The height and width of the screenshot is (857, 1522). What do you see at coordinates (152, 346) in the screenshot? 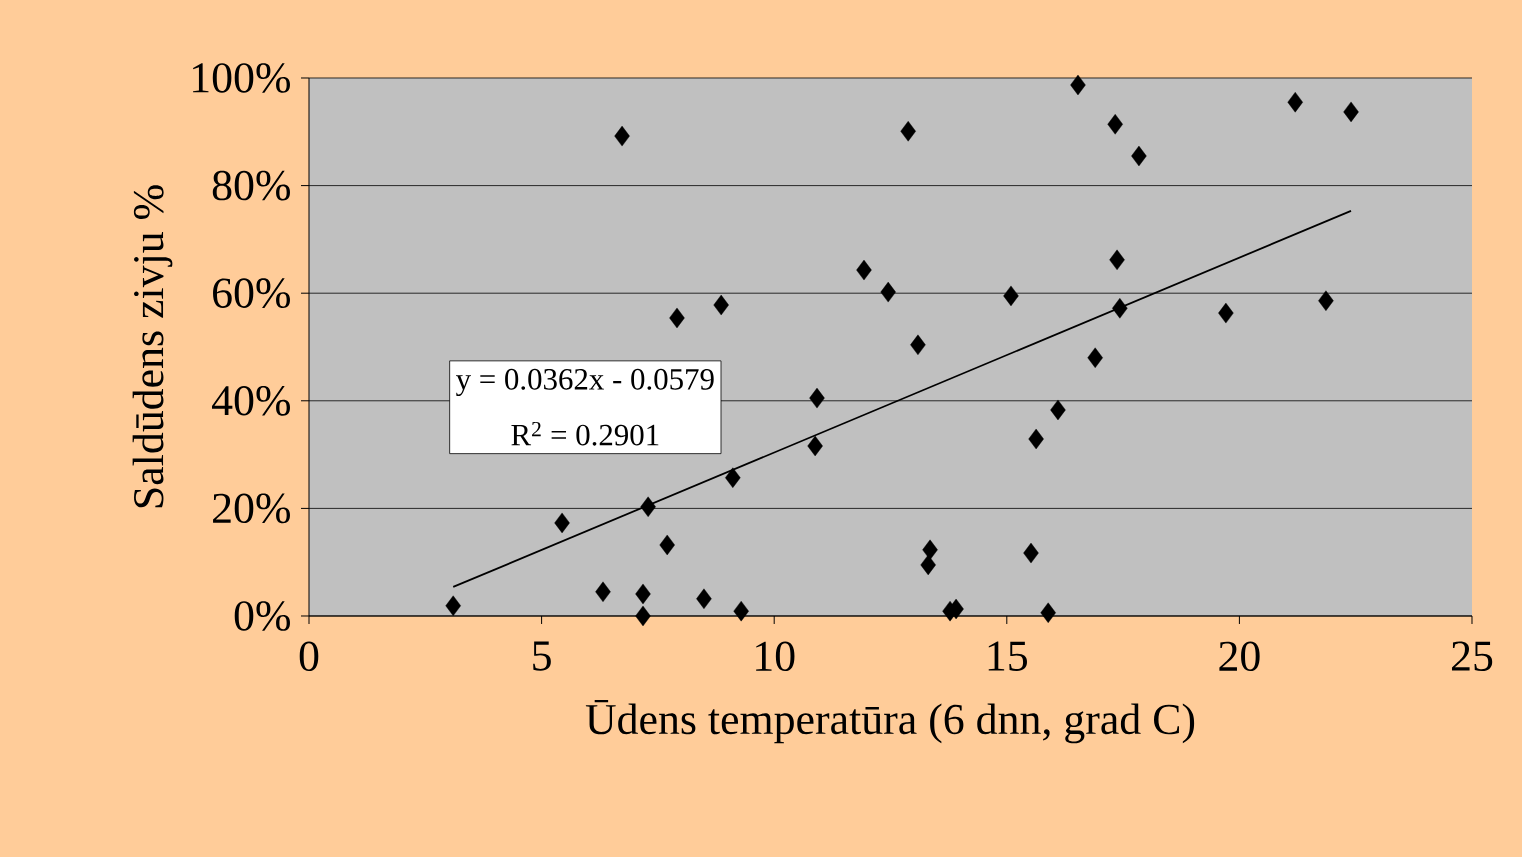
I see `y-axis-title: Saldūdens zivju %` at bounding box center [152, 346].